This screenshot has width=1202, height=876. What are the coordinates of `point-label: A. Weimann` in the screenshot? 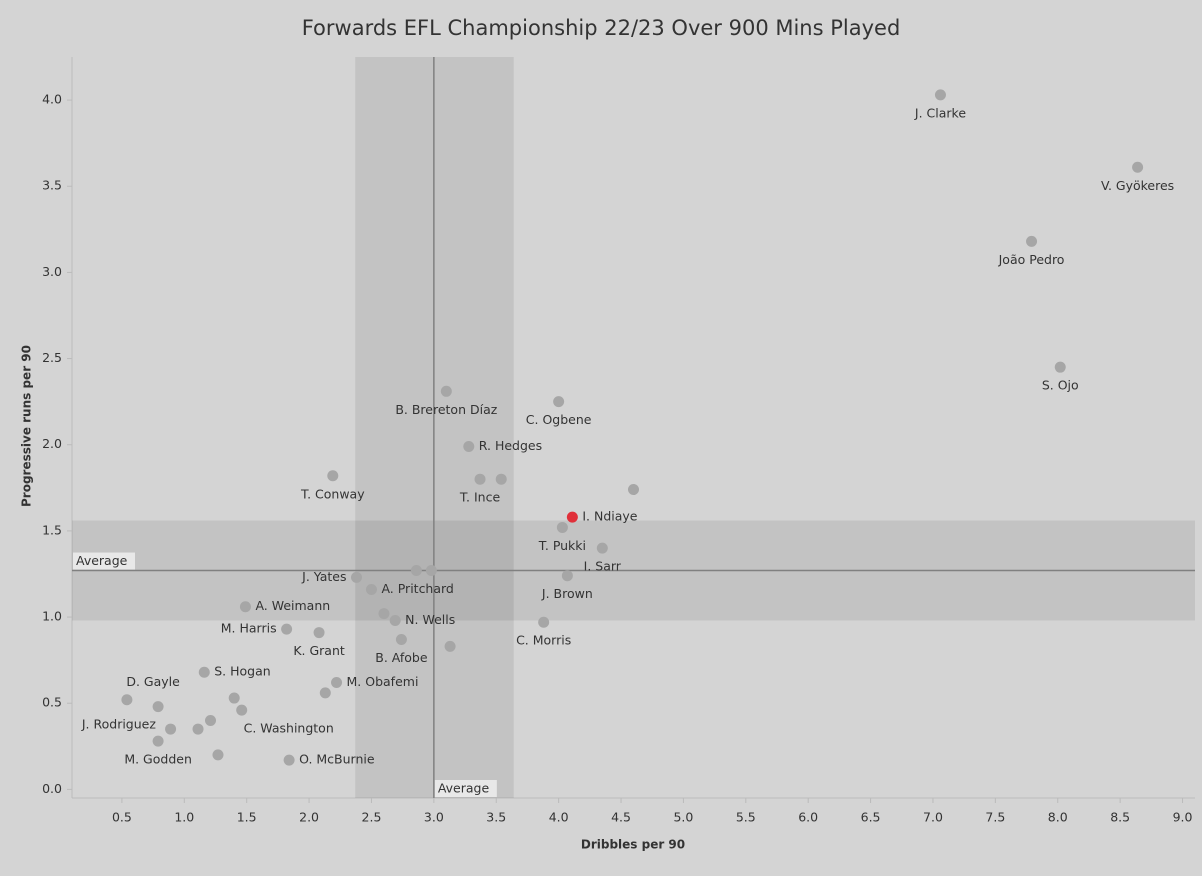 It's located at (292, 605).